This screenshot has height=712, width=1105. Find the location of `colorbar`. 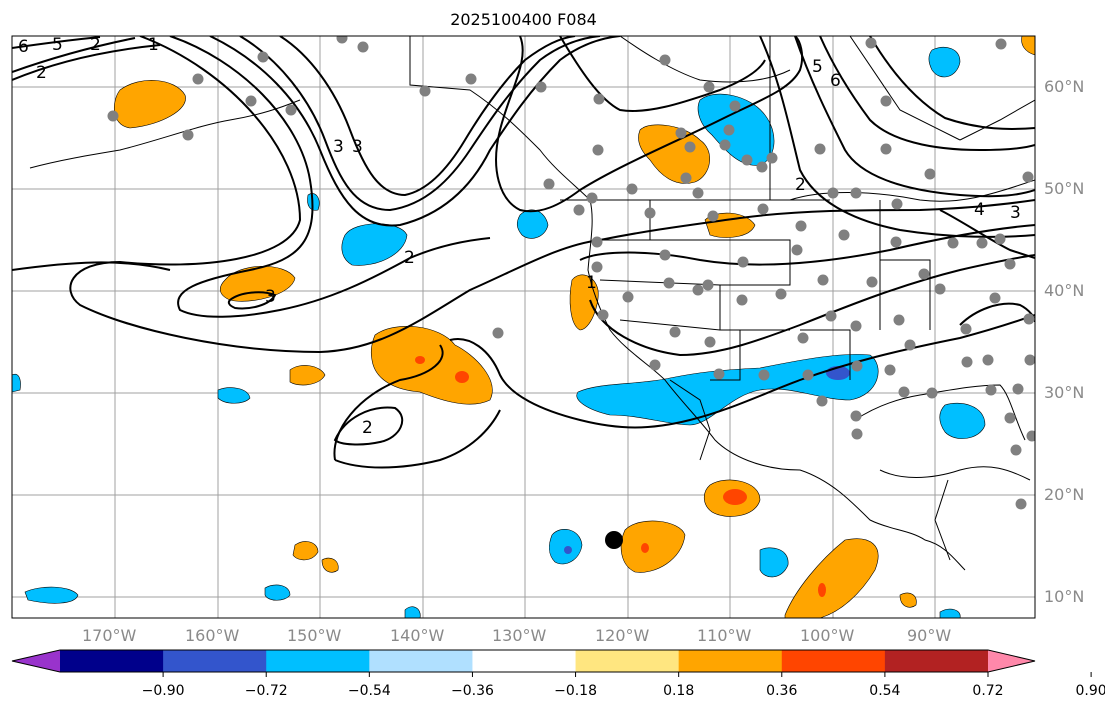

colorbar is located at coordinates (551, 663).